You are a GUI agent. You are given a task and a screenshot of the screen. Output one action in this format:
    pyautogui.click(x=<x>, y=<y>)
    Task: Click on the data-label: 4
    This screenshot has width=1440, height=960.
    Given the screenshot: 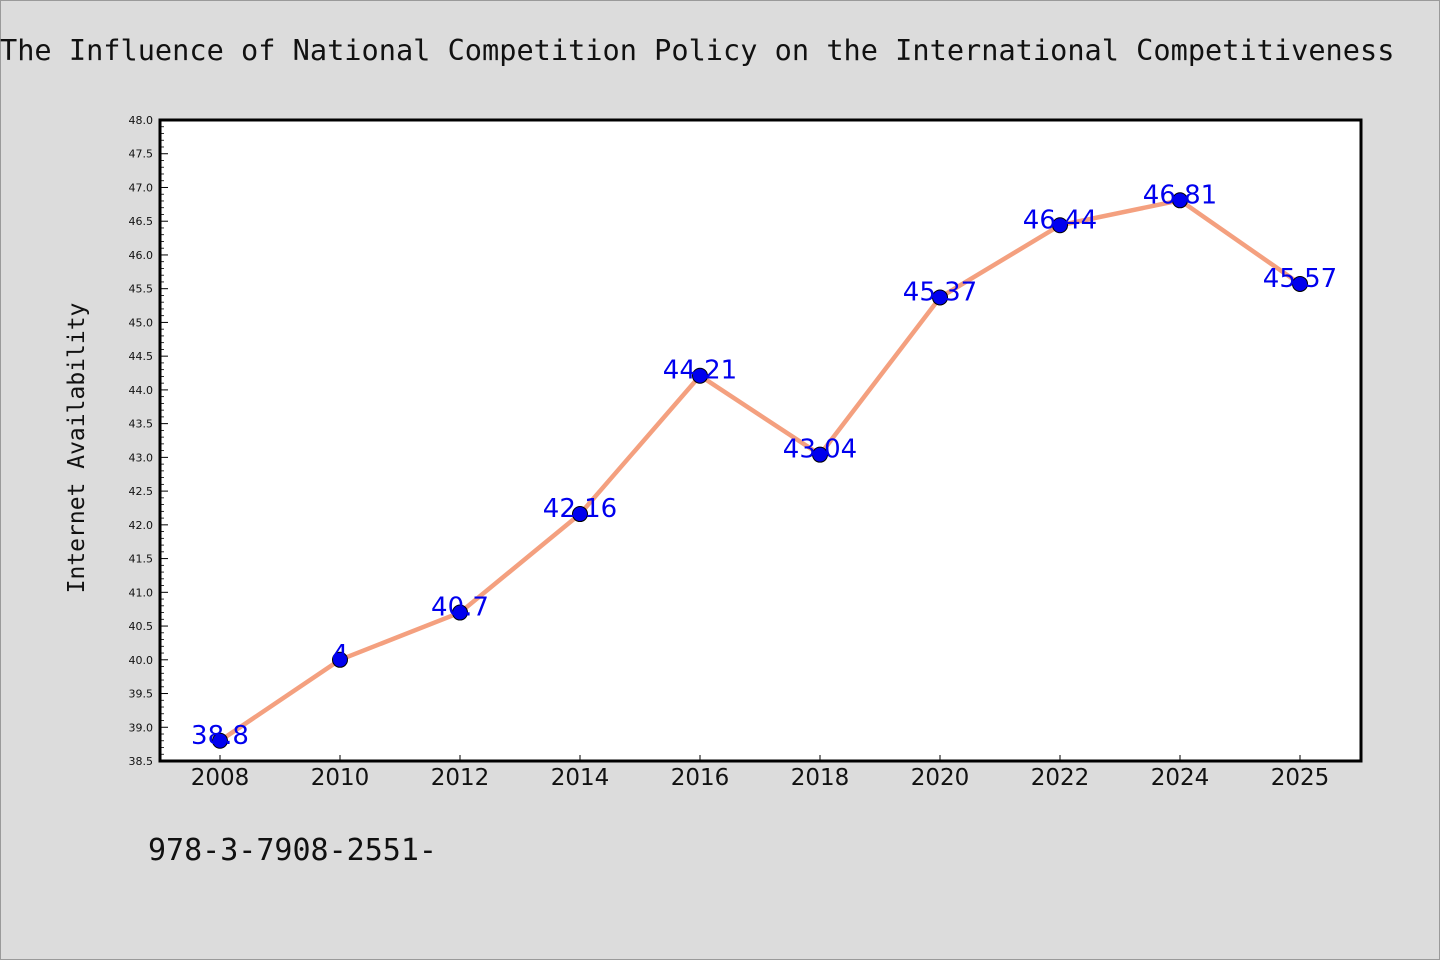 What is the action you would take?
    pyautogui.click(x=340, y=655)
    